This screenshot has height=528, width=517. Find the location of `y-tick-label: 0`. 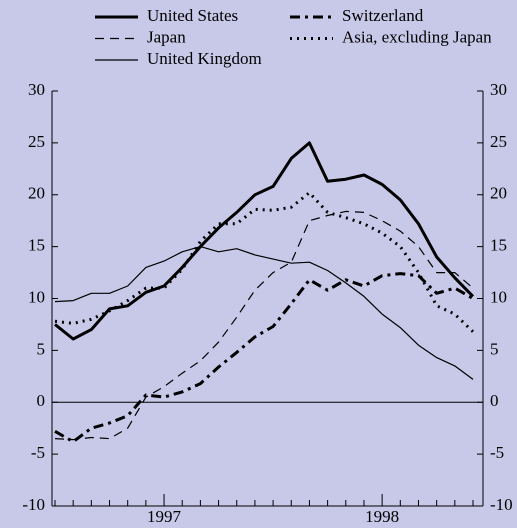

y-tick-label: 0 is located at coordinates (41, 400).